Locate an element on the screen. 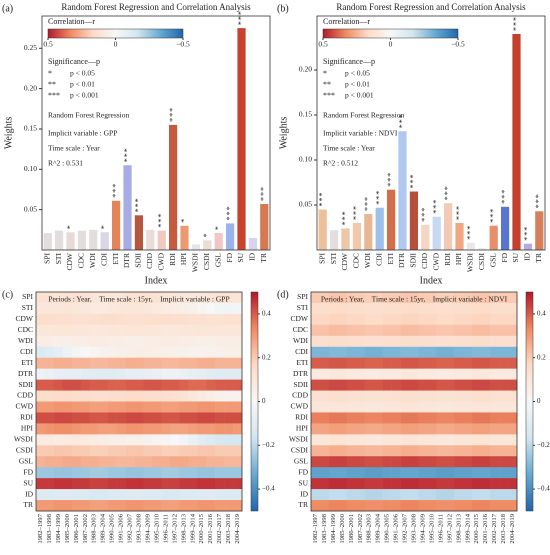 The width and height of the screenshot is (550, 555). column-label: 1985–2000 is located at coordinates (67, 528).